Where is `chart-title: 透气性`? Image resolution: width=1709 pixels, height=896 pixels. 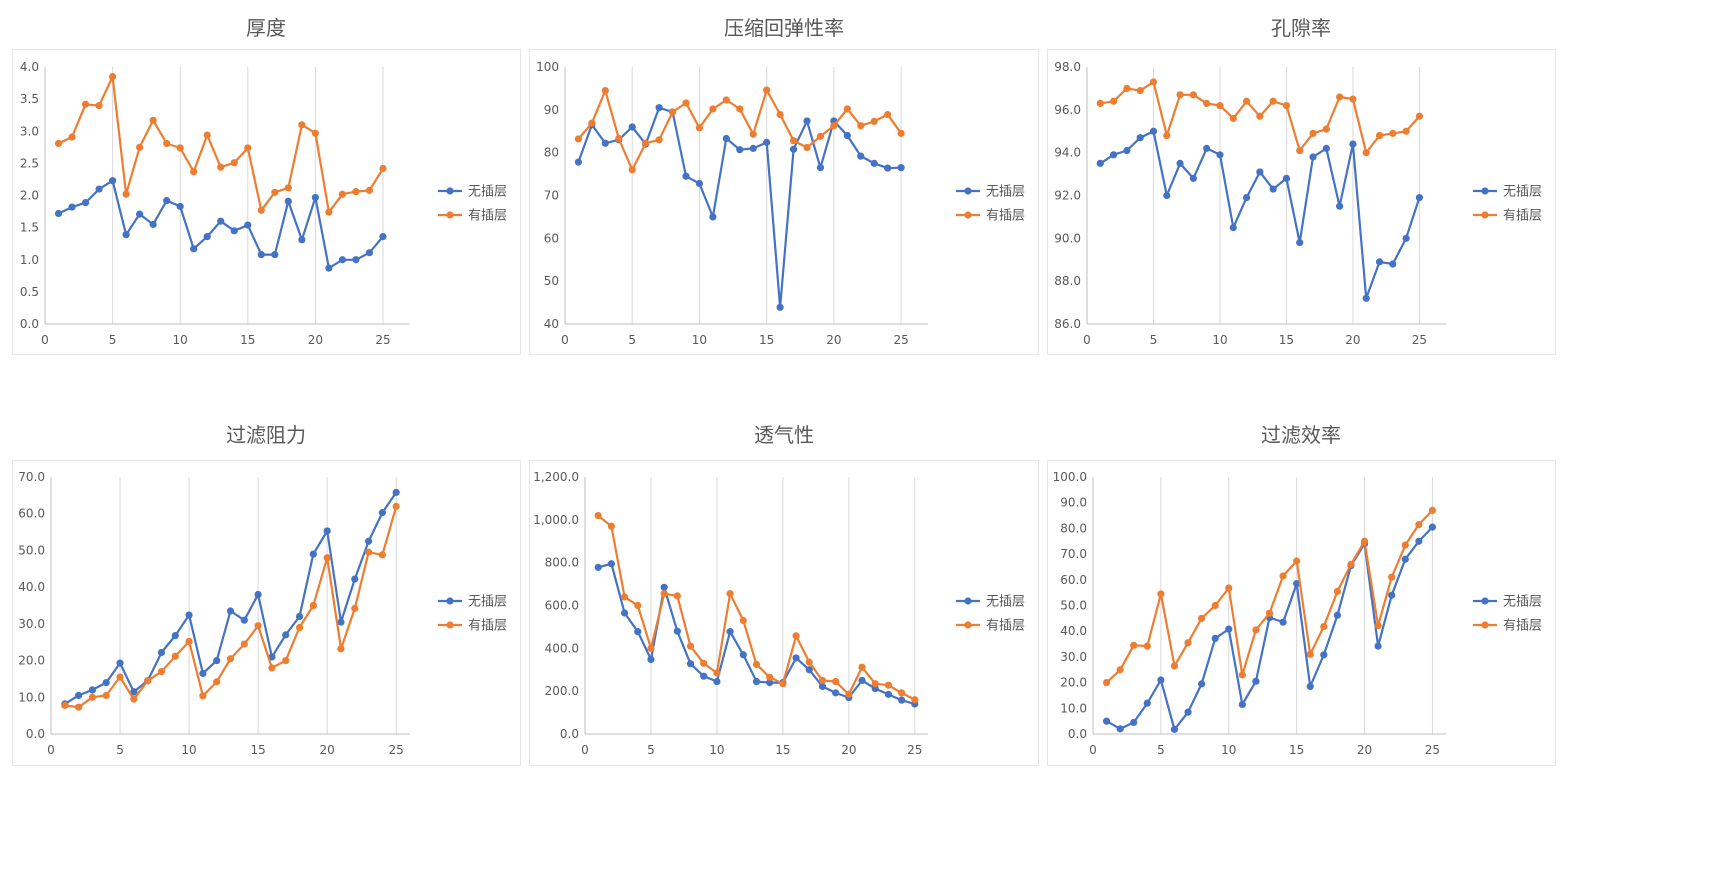
chart-title: 透气性 is located at coordinates (784, 435).